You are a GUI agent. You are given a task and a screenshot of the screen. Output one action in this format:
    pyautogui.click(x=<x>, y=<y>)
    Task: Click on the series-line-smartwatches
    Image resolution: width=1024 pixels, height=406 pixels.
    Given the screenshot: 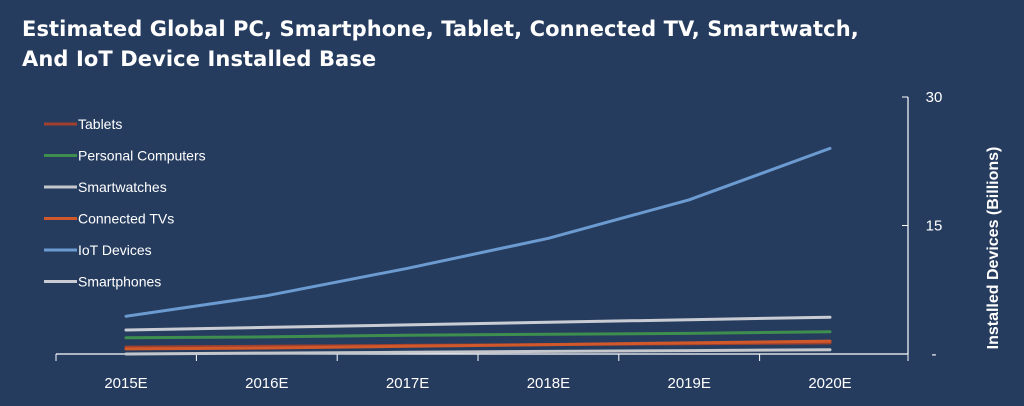 What is the action you would take?
    pyautogui.click(x=478, y=352)
    